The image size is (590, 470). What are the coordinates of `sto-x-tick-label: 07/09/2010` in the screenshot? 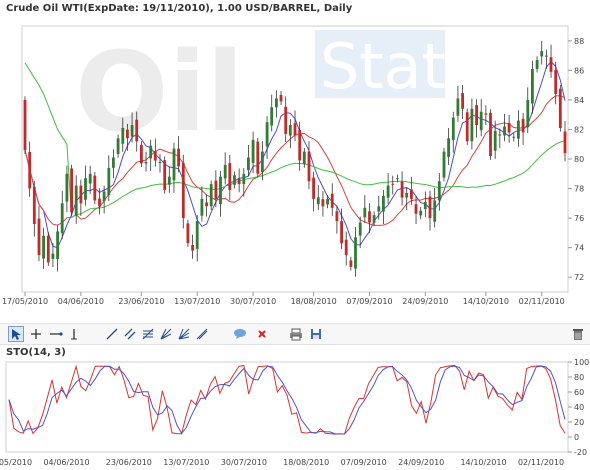 It's located at (364, 462).